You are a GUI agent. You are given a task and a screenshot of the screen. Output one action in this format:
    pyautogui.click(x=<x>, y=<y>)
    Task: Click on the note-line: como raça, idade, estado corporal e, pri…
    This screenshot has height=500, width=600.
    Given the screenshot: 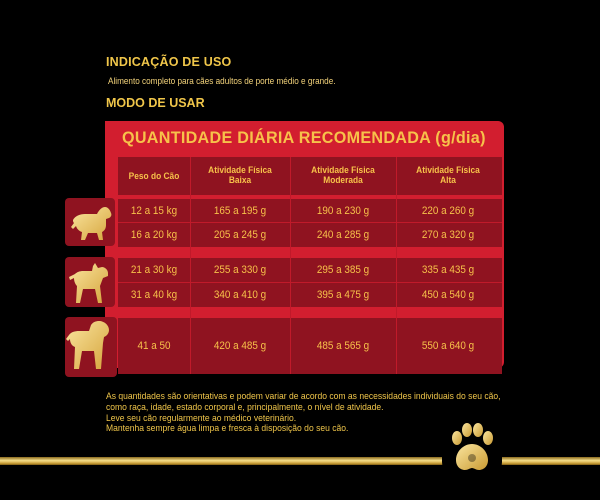 What is the action you would take?
    pyautogui.click(x=245, y=407)
    